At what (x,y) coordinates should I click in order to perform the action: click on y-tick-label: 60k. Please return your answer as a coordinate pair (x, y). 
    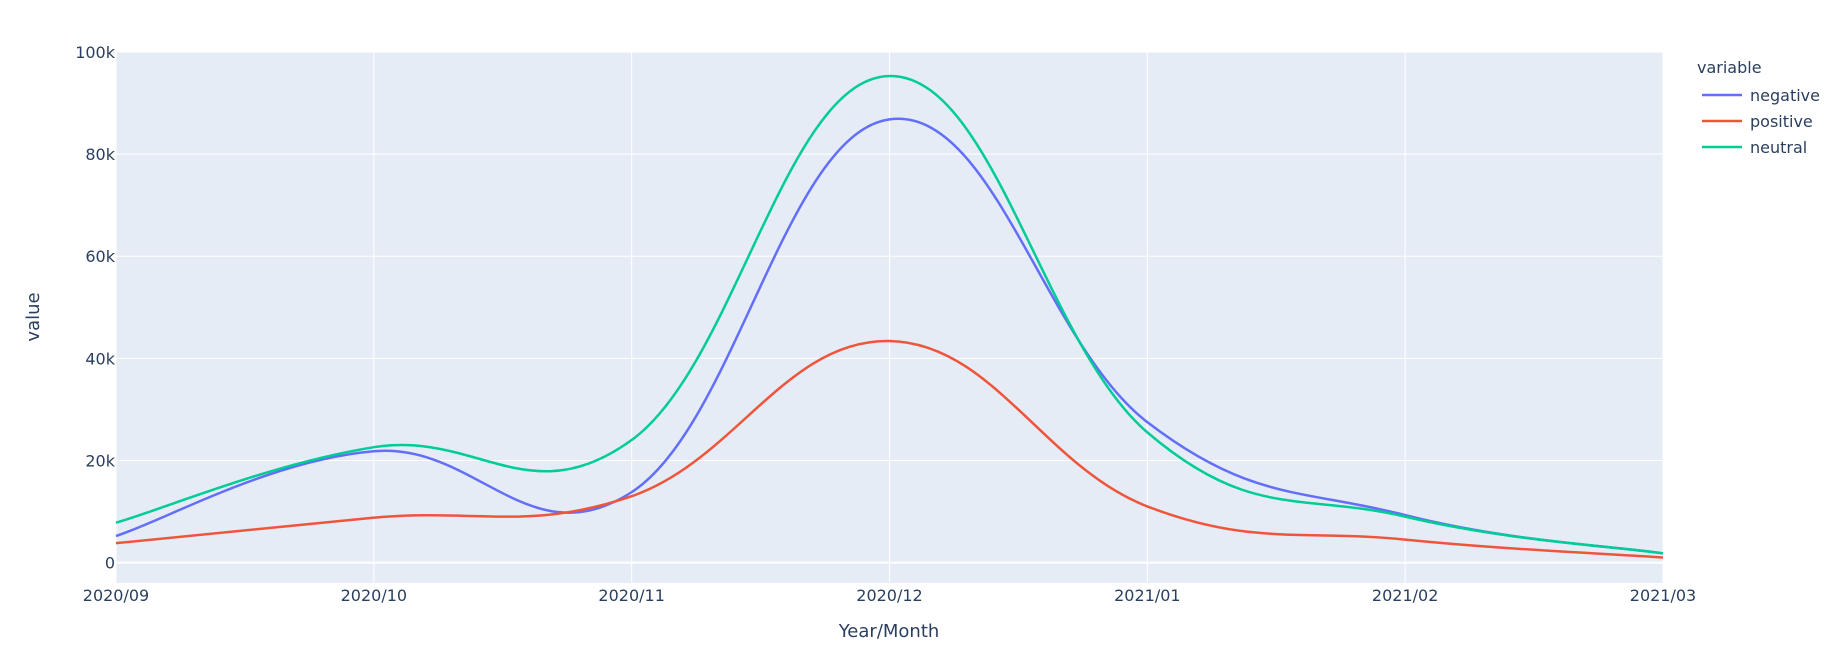
    Looking at the image, I should click on (100, 256).